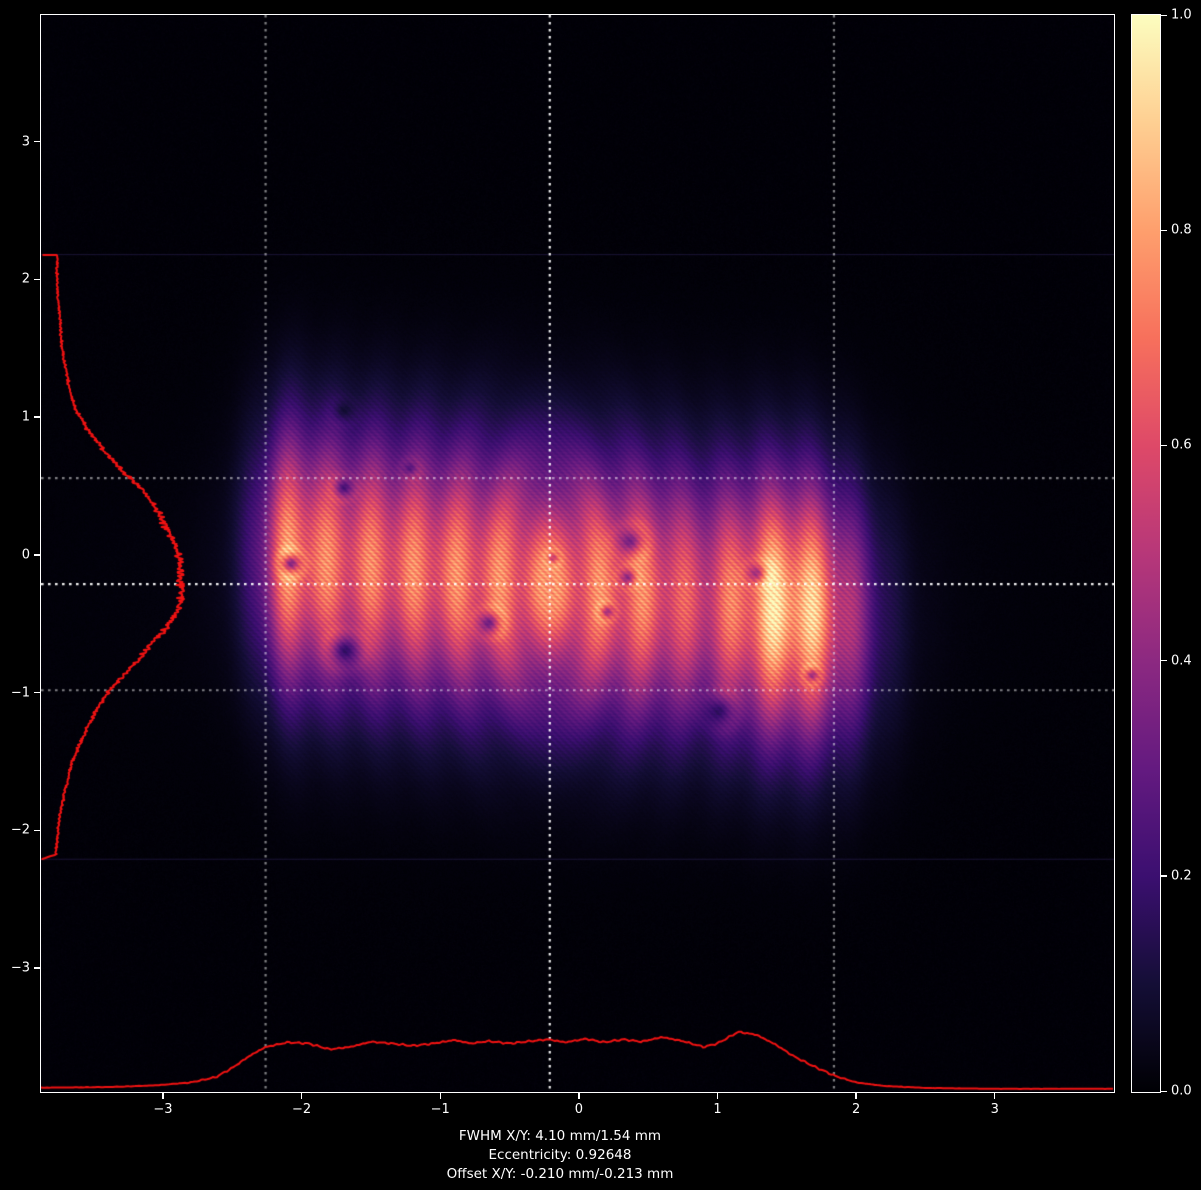  What do you see at coordinates (1181, 15) in the screenshot?
I see `colorbar-tick-label: 1.0` at bounding box center [1181, 15].